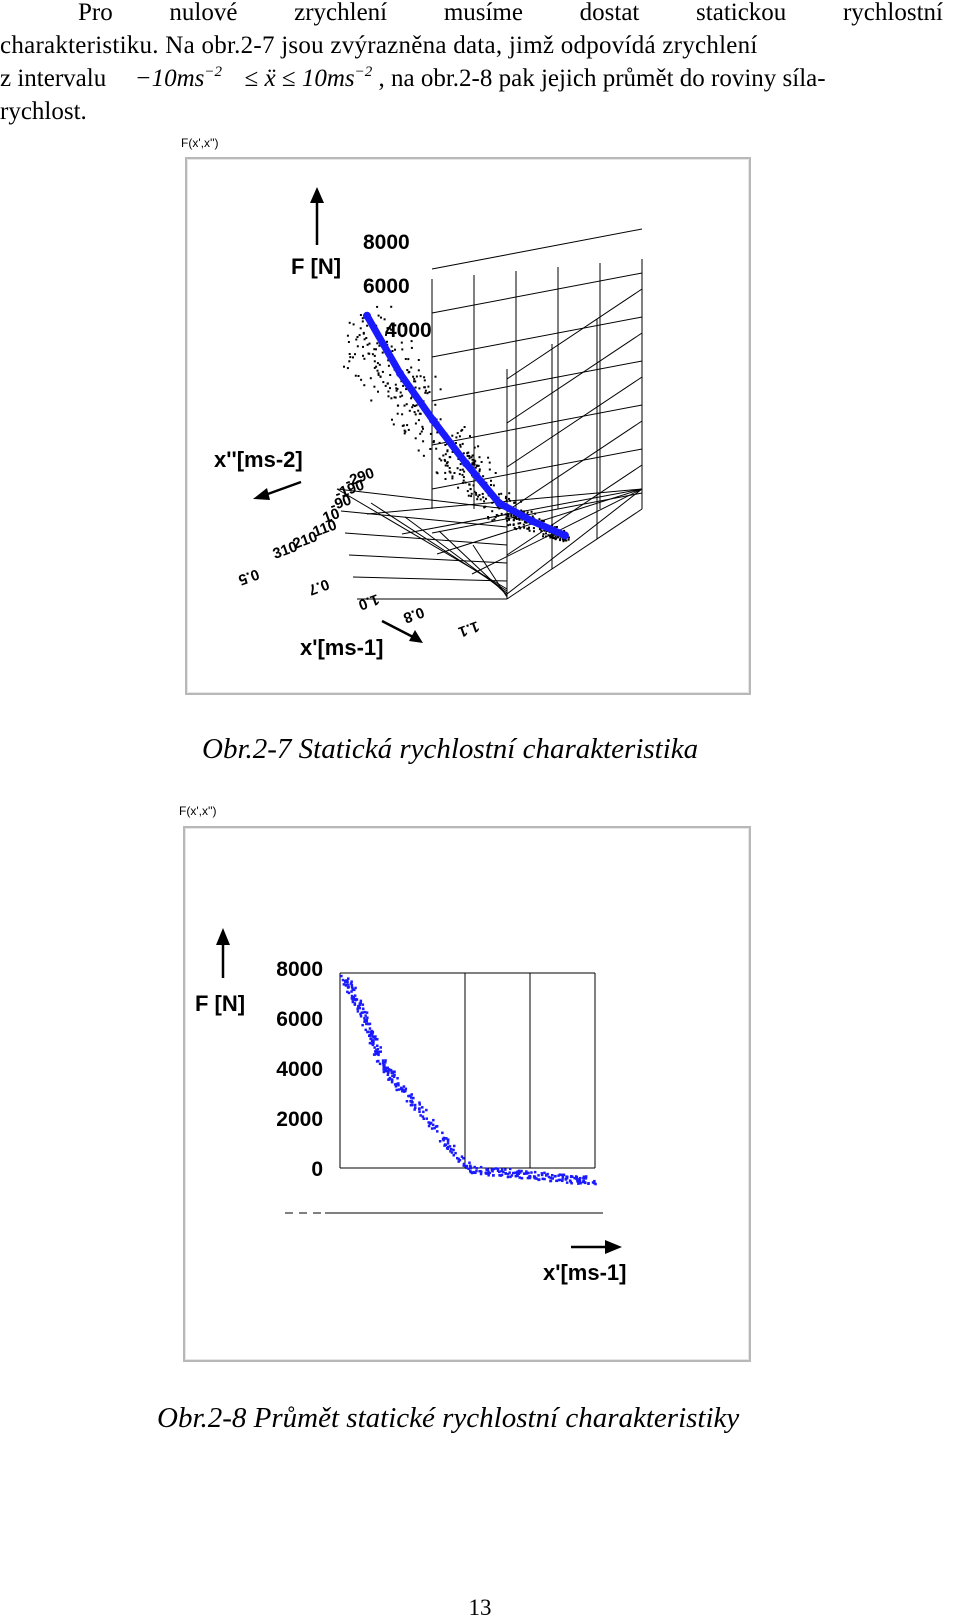 This screenshot has width=960, height=1621. What do you see at coordinates (465, 426) in the screenshot?
I see `series-line` at bounding box center [465, 426].